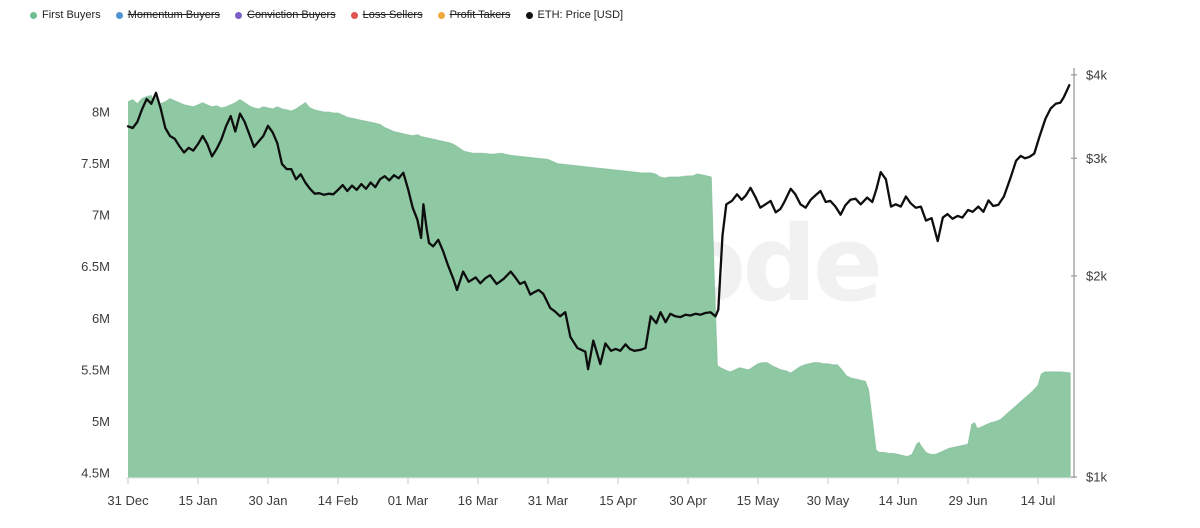 The height and width of the screenshot is (528, 1200). I want to click on x-tick-label: 16 Mar, so click(478, 500).